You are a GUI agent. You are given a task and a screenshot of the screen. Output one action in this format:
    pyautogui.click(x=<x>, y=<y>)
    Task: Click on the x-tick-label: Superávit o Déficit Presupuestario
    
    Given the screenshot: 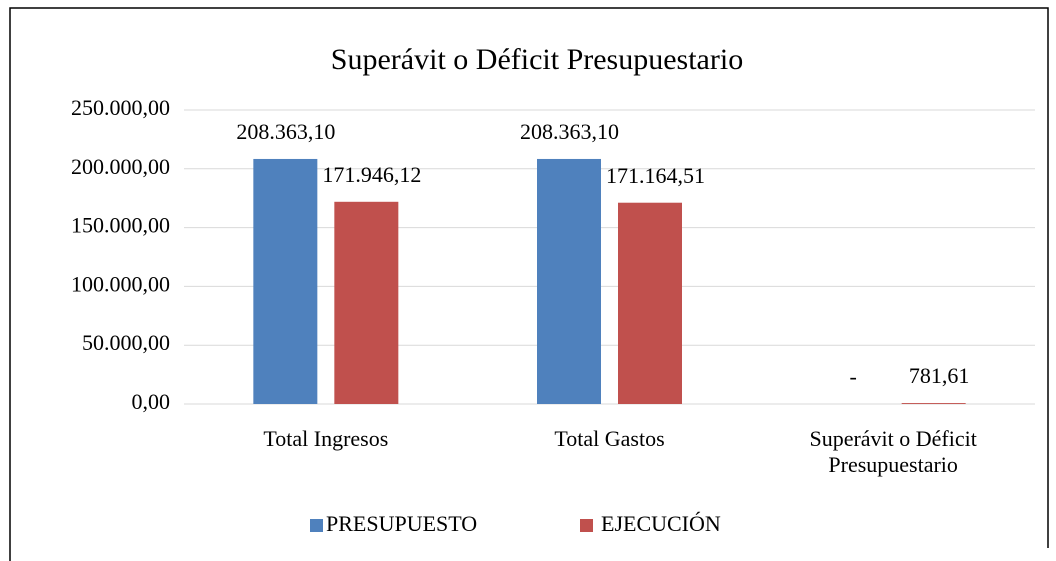 What is the action you would take?
    pyautogui.click(x=893, y=451)
    